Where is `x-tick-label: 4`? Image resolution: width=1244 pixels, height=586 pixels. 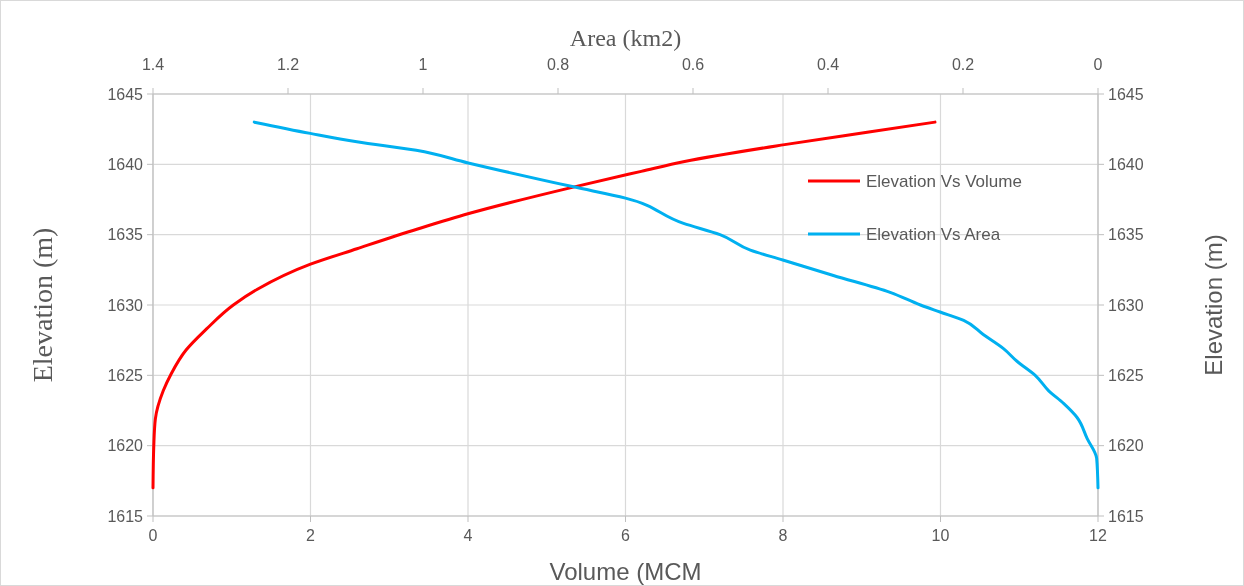 x-tick-label: 4 is located at coordinates (468, 535).